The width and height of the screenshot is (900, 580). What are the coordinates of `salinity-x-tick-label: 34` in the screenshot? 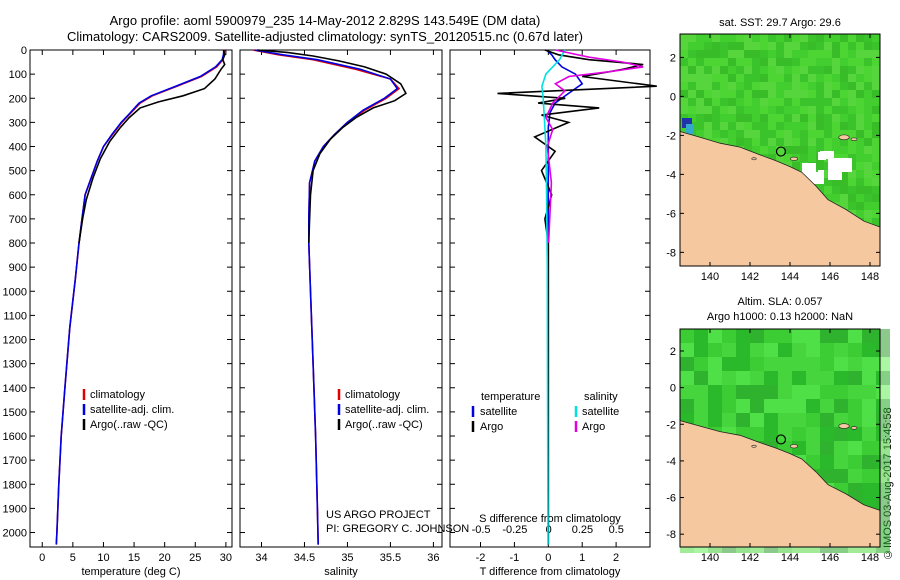 It's located at (261, 558).